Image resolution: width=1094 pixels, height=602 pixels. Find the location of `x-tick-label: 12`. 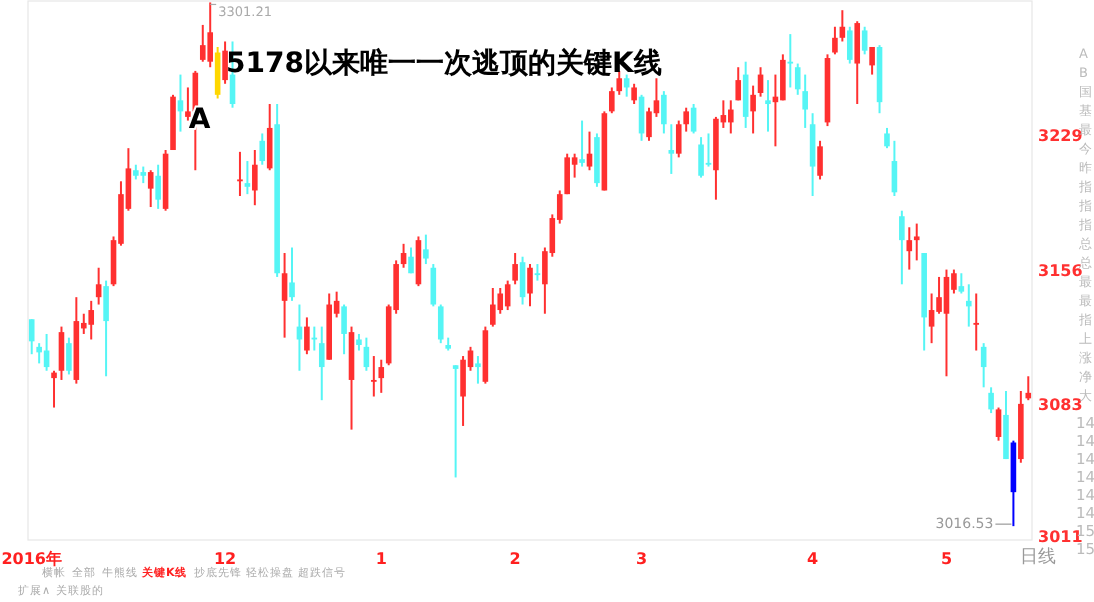

x-tick-label: 12 is located at coordinates (225, 559).